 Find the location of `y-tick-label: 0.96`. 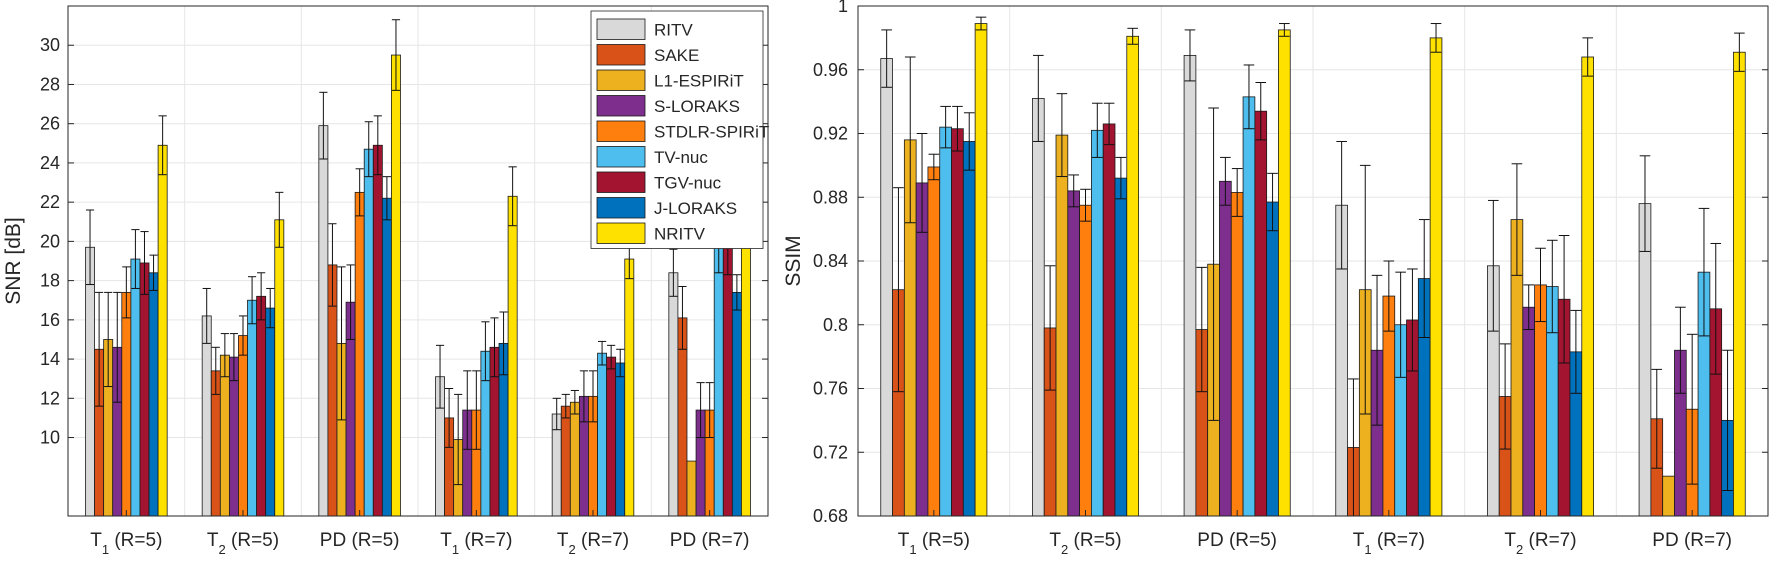

y-tick-label: 0.96 is located at coordinates (830, 70).